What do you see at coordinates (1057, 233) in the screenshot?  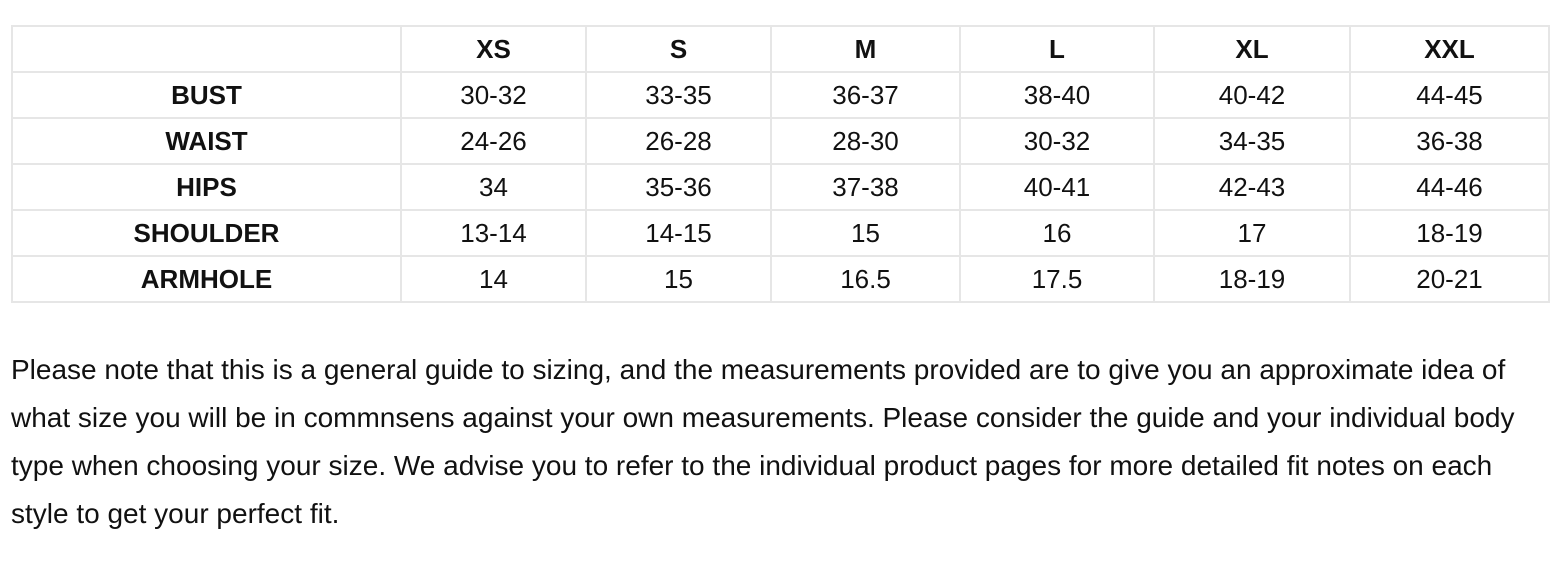 I see `table-cell: 16` at bounding box center [1057, 233].